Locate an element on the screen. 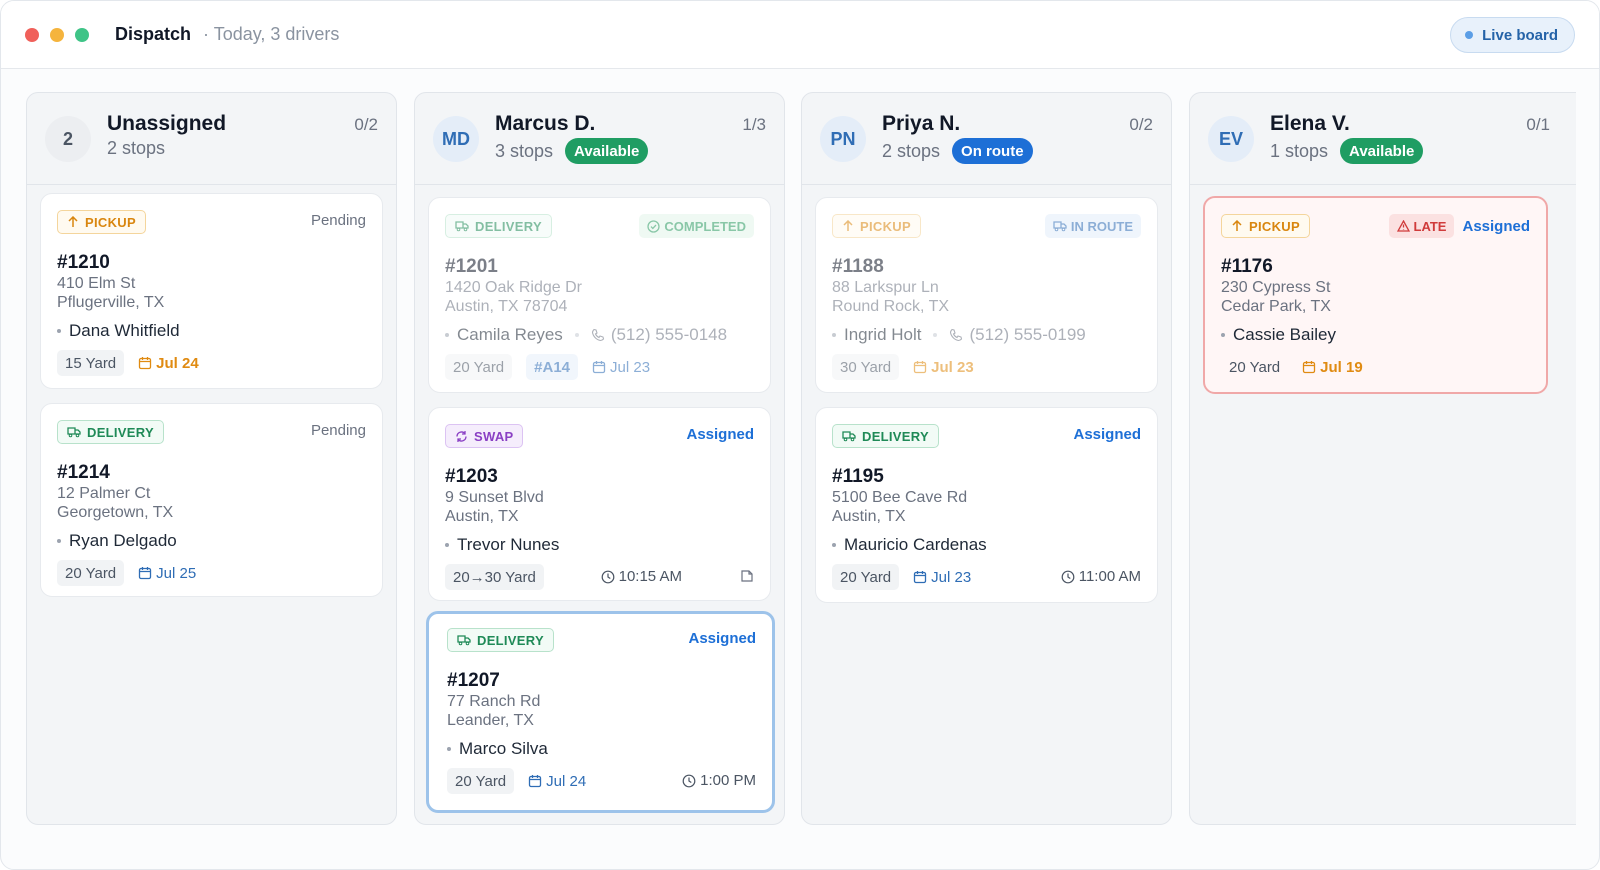  due-date: Jul 19 is located at coordinates (1332, 367).